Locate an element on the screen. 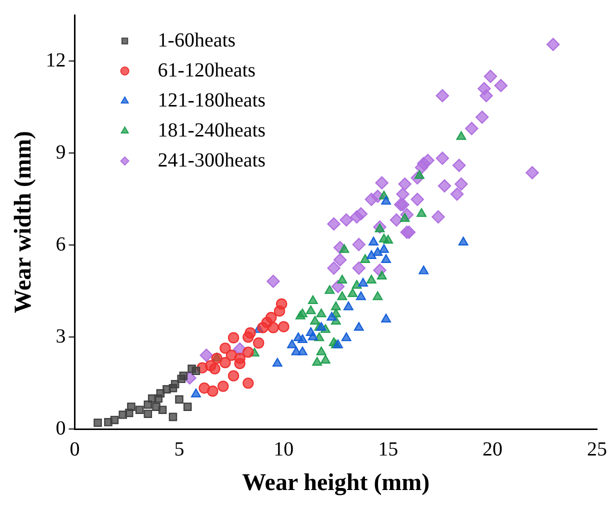  legend-label: 121-180heats is located at coordinates (212, 100).